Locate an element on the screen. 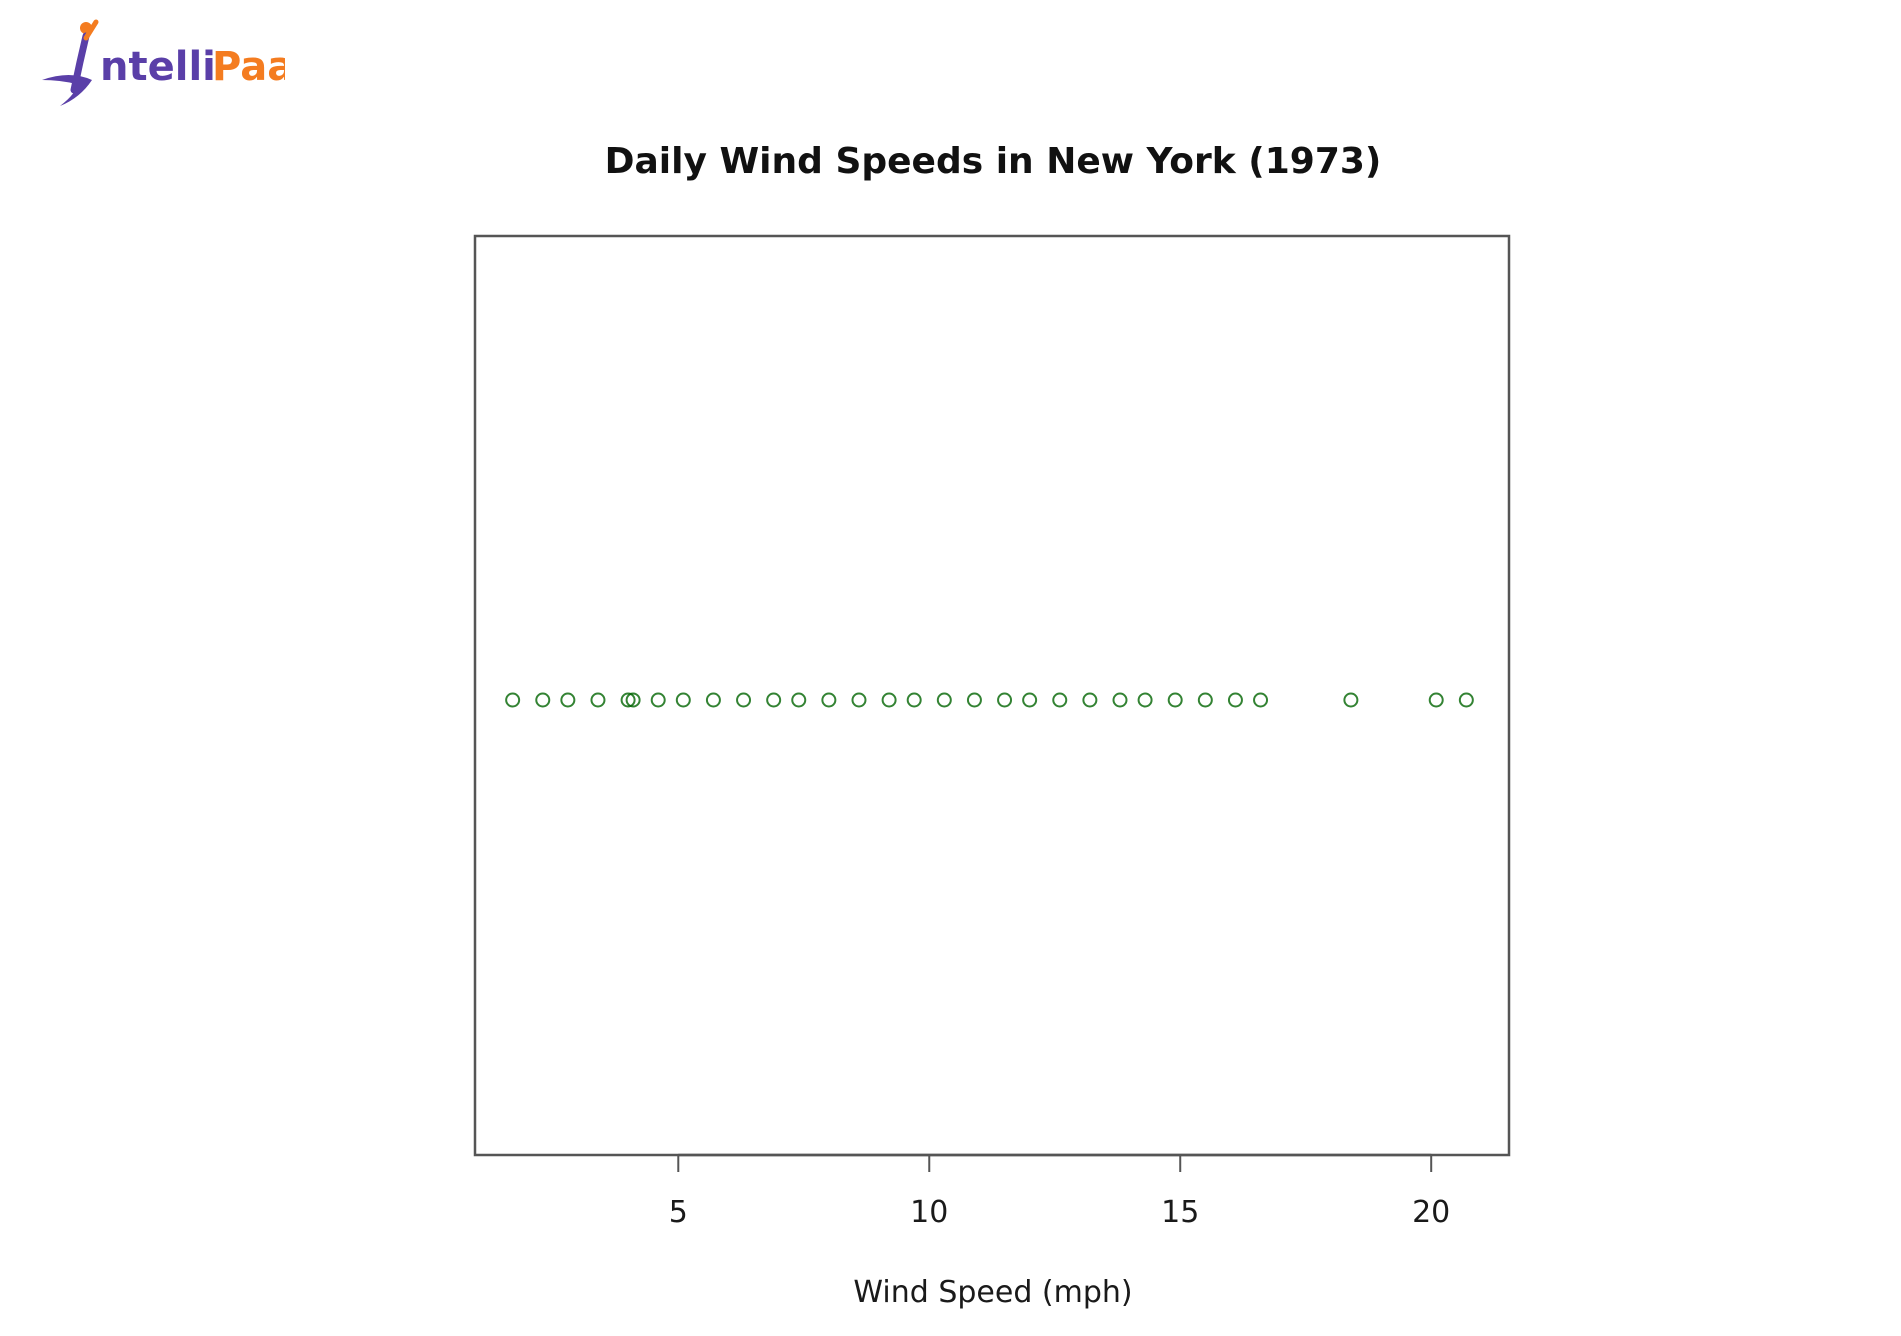  x-axis-label: Wind Speed (mph) is located at coordinates (992, 1292).